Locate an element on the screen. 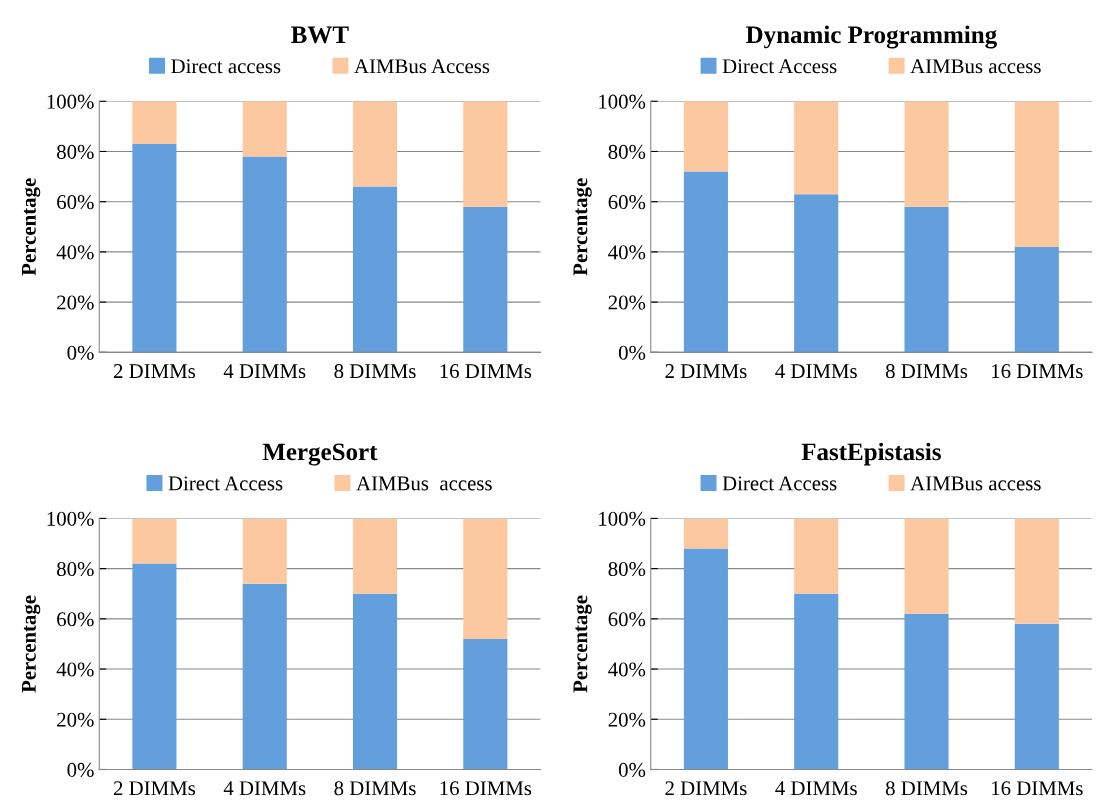 This screenshot has width=1103, height=810. legend-label: Direct access is located at coordinates (226, 66).